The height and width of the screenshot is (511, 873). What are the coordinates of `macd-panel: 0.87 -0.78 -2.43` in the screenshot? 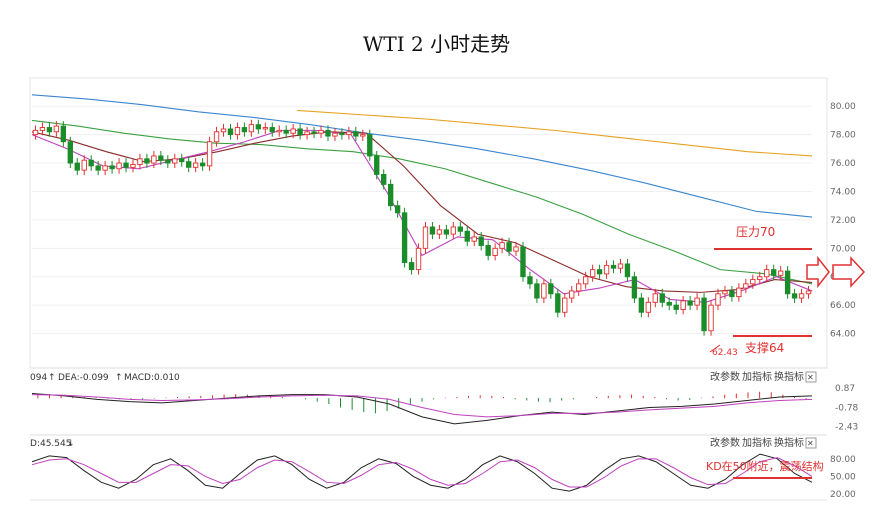 It's located at (445, 408).